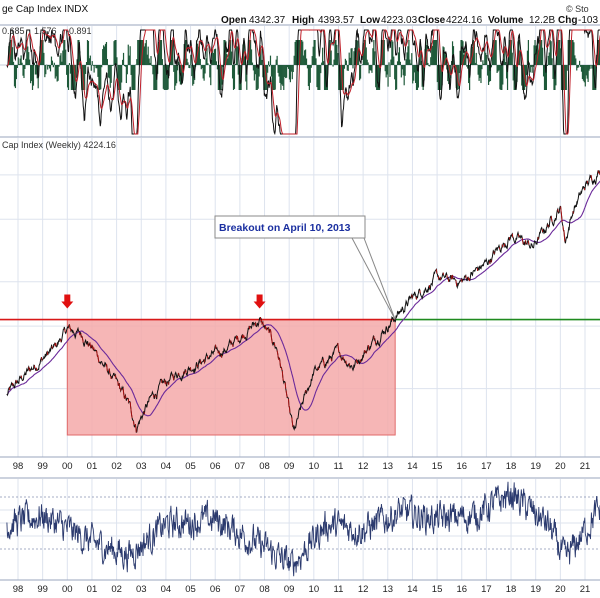 Image resolution: width=600 pixels, height=598 pixels. I want to click on base-box, so click(231, 377).